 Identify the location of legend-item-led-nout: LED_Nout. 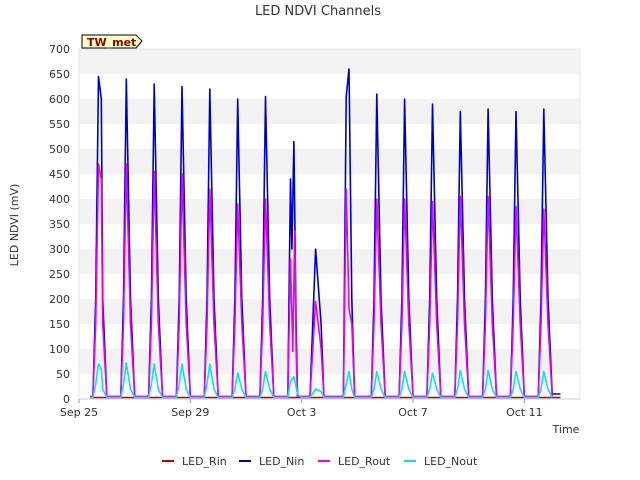
(441, 461).